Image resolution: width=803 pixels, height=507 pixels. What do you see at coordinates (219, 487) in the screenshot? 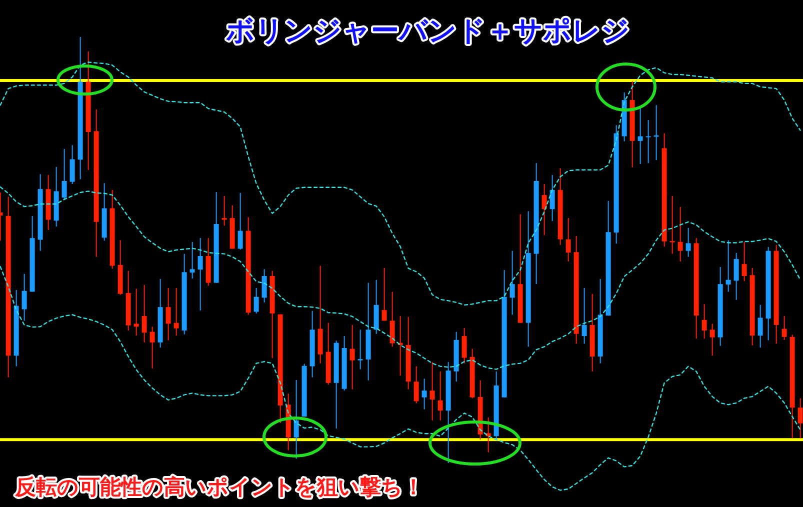
I see `text: 反転の可能性の高いポイントを狙い撃ち！` at bounding box center [219, 487].